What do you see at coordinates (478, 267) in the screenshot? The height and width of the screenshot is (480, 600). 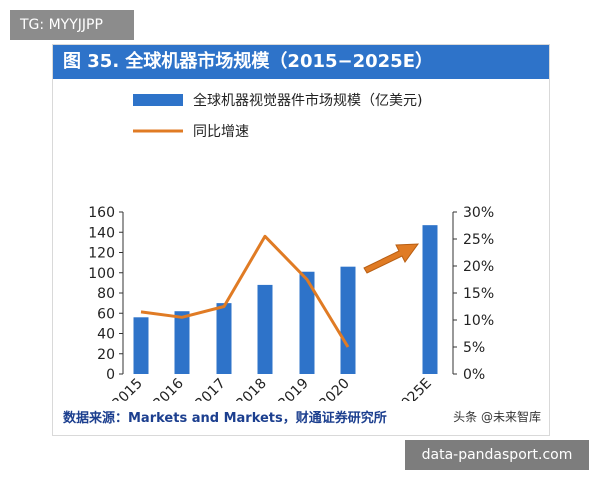 I see `y-right-tick-label: 20%` at bounding box center [478, 267].